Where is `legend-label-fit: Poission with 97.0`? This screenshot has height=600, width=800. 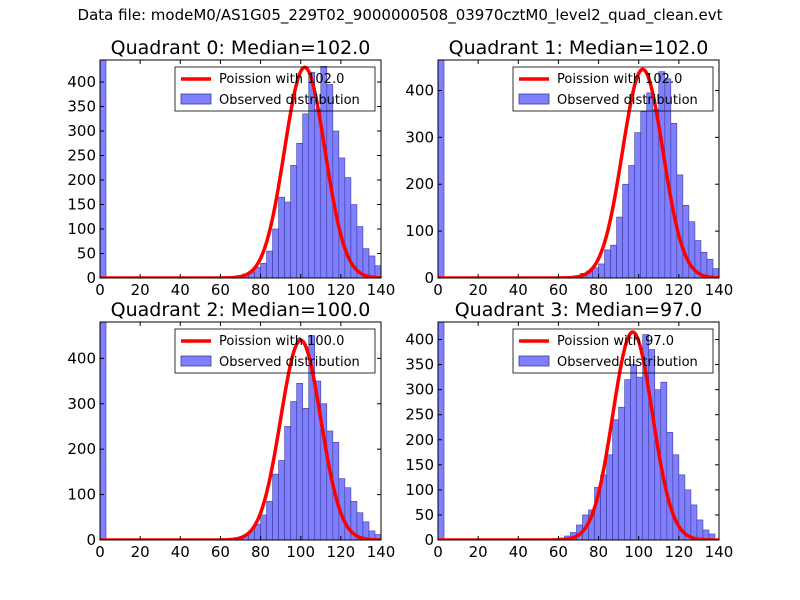 legend-label-fit: Poission with 97.0 is located at coordinates (615, 341).